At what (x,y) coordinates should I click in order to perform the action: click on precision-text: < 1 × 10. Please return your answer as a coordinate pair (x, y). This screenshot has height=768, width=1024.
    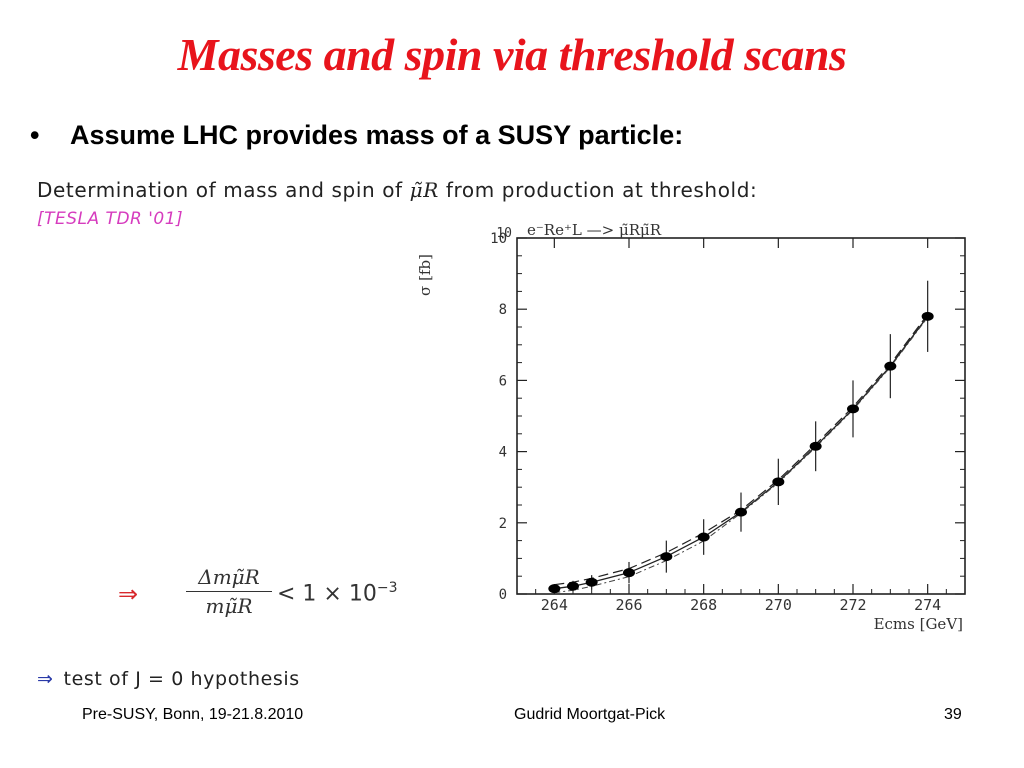
    Looking at the image, I should click on (327, 594).